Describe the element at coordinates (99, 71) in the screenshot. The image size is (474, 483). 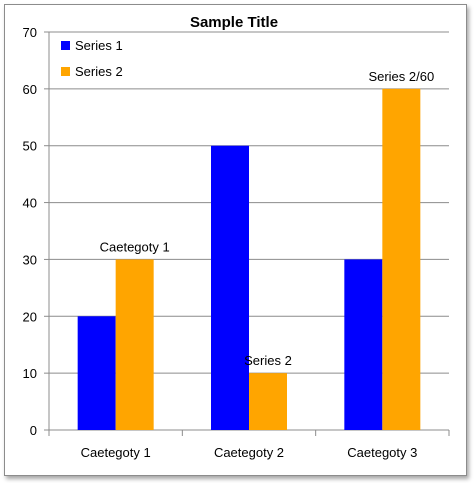
I see `legend-label: Series 2` at that location.